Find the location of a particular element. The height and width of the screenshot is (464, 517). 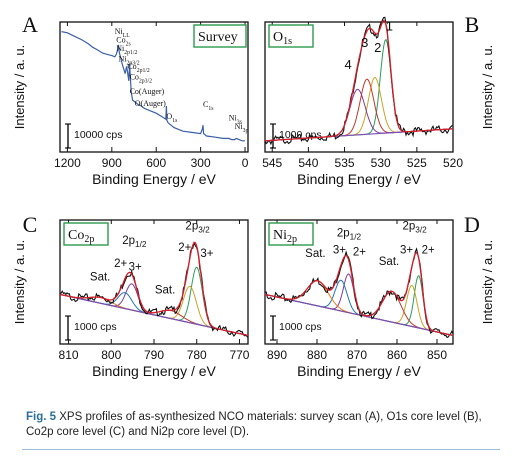

x-tick-label: 800 is located at coordinates (111, 355).